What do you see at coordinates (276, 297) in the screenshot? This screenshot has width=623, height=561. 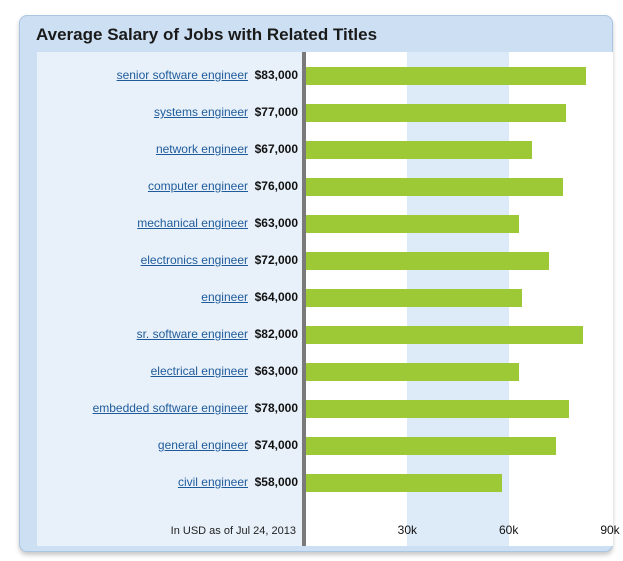 I see `salary-value: $64,000` at bounding box center [276, 297].